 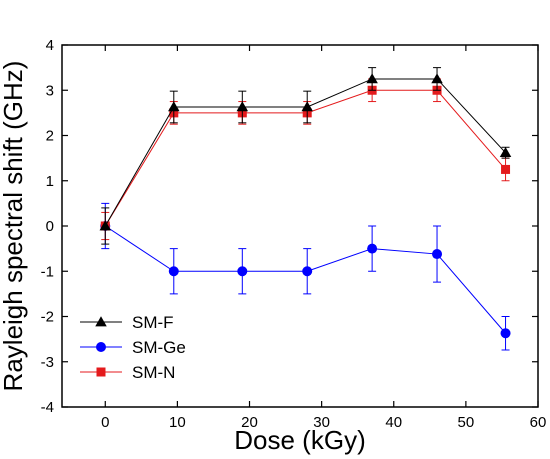 I want to click on x-tick-label: 60, so click(x=538, y=422).